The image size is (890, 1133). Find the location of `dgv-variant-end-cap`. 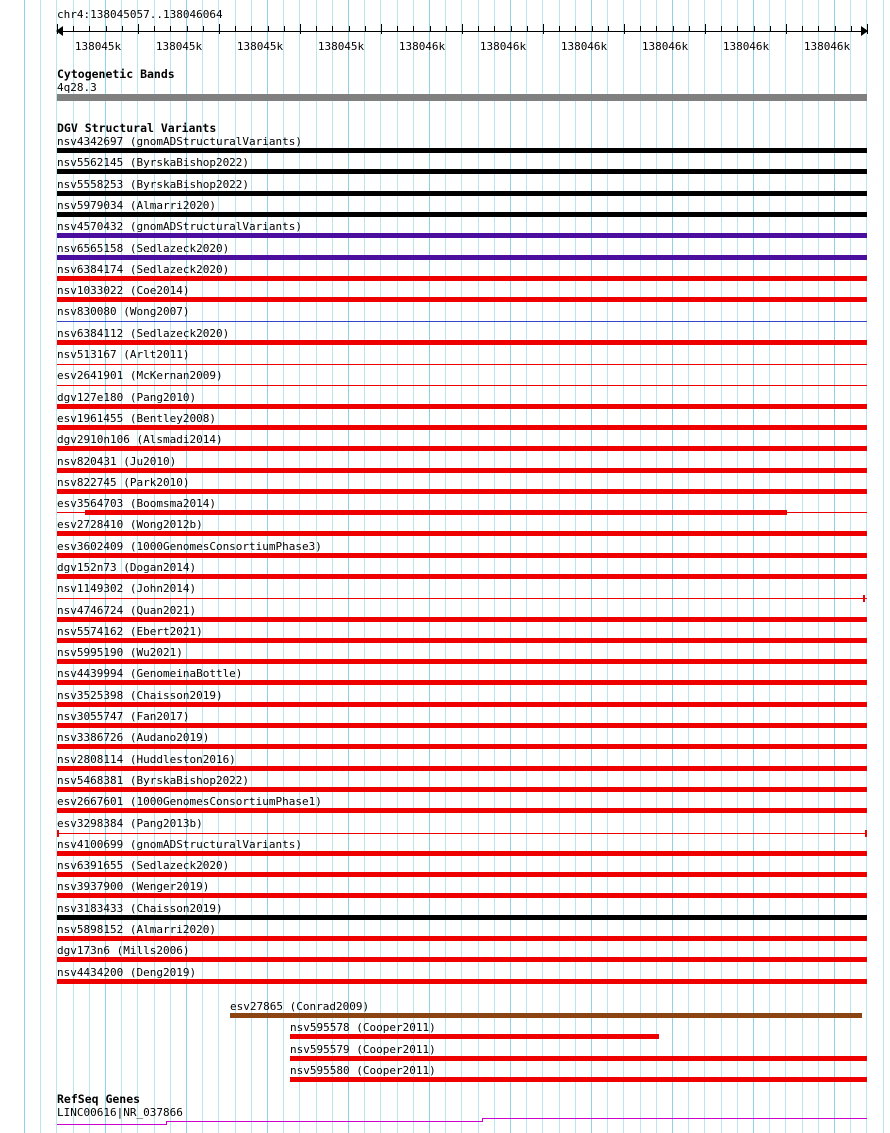

dgv-variant-end-cap is located at coordinates (866, 833).